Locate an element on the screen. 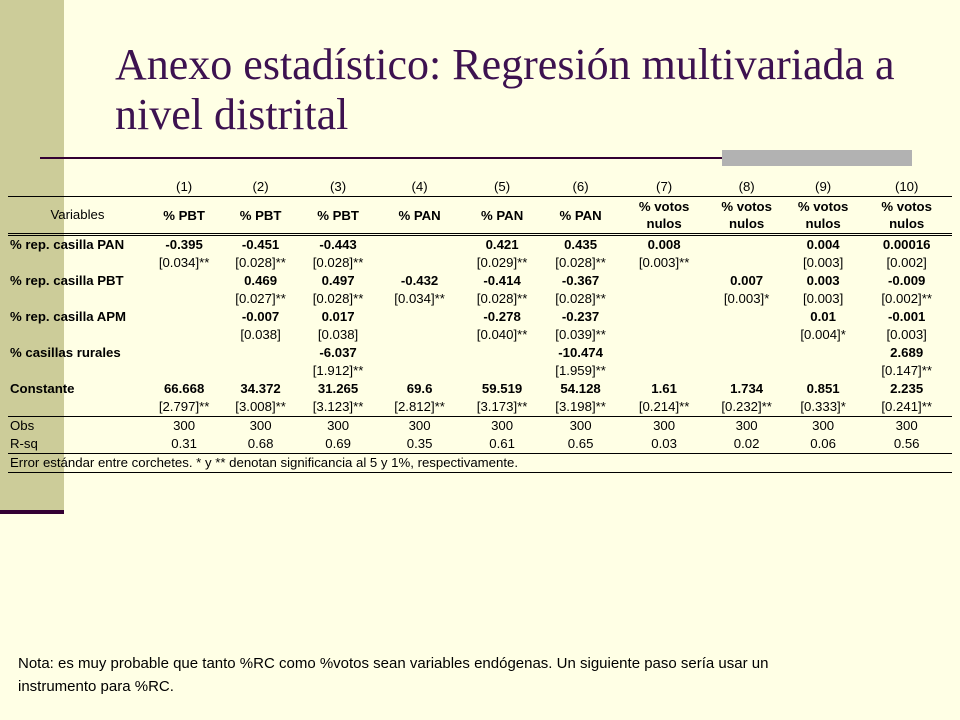 This screenshot has height=720, width=960. coefficient: 0.007 is located at coordinates (747, 280).